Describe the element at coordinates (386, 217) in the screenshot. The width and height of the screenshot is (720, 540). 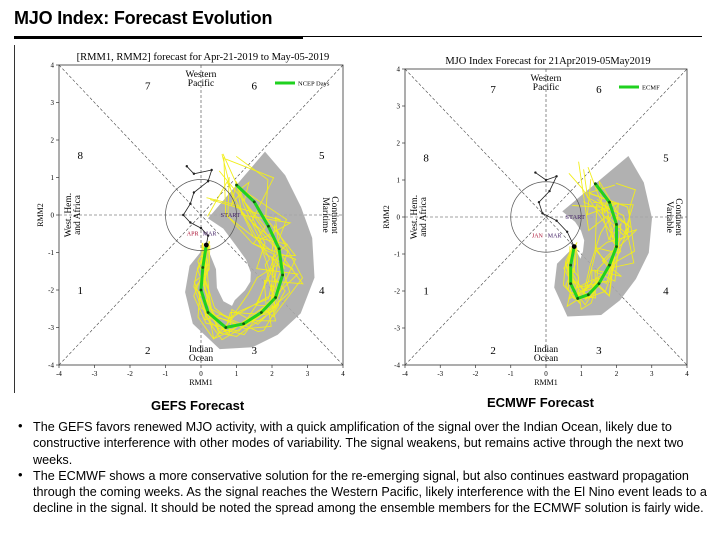
I see `y-axis-label: RMM2` at that location.